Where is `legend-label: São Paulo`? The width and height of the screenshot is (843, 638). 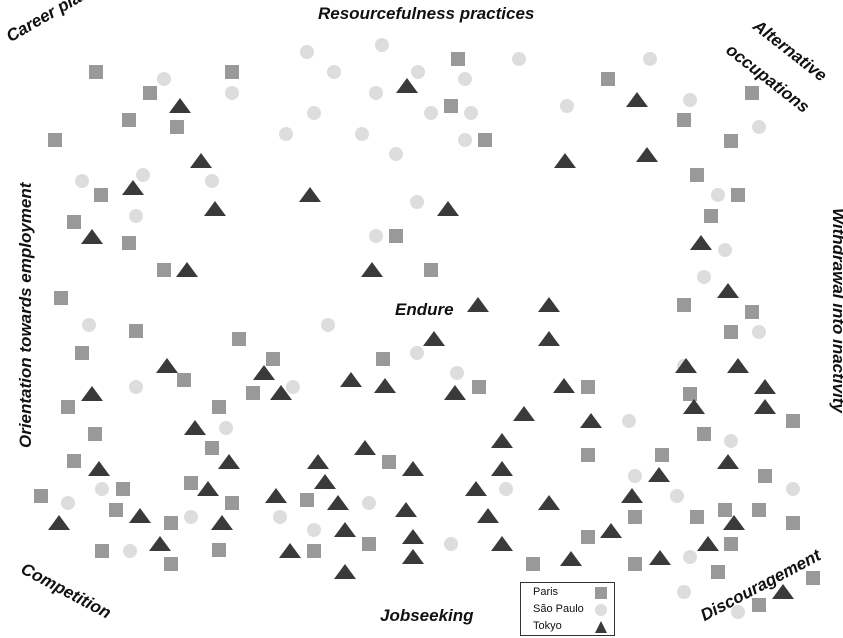 legend-label: São Paulo is located at coordinates (558, 609).